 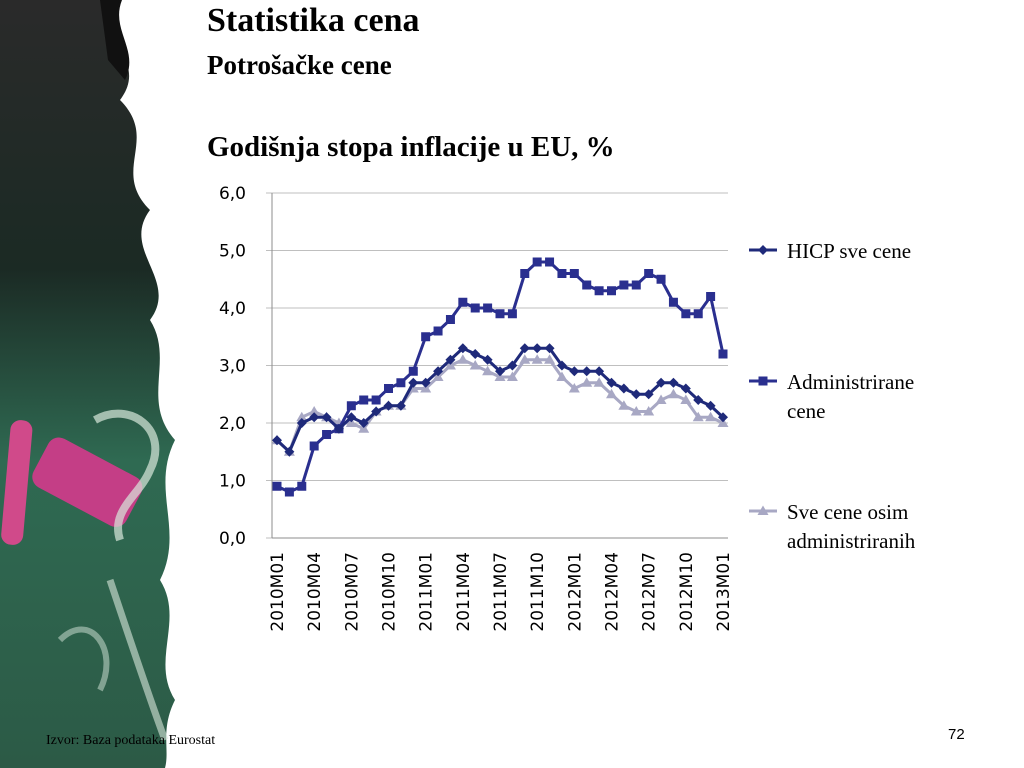 What do you see at coordinates (956, 734) in the screenshot?
I see `page-number: 72` at bounding box center [956, 734].